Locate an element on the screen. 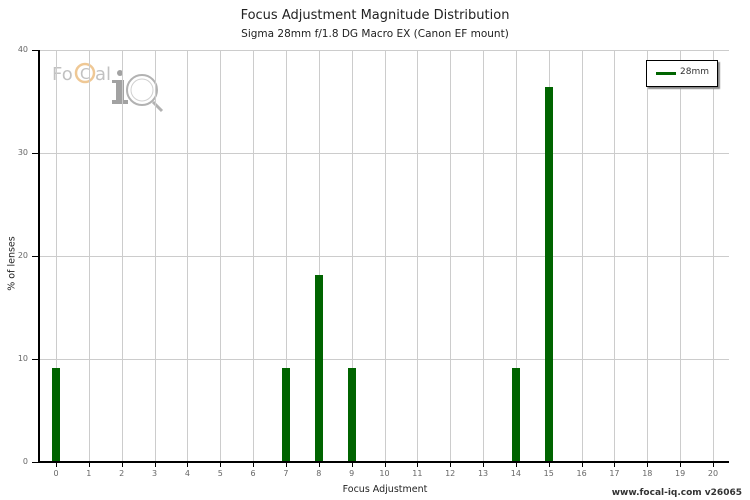  x-tick-label: 17 is located at coordinates (614, 473).